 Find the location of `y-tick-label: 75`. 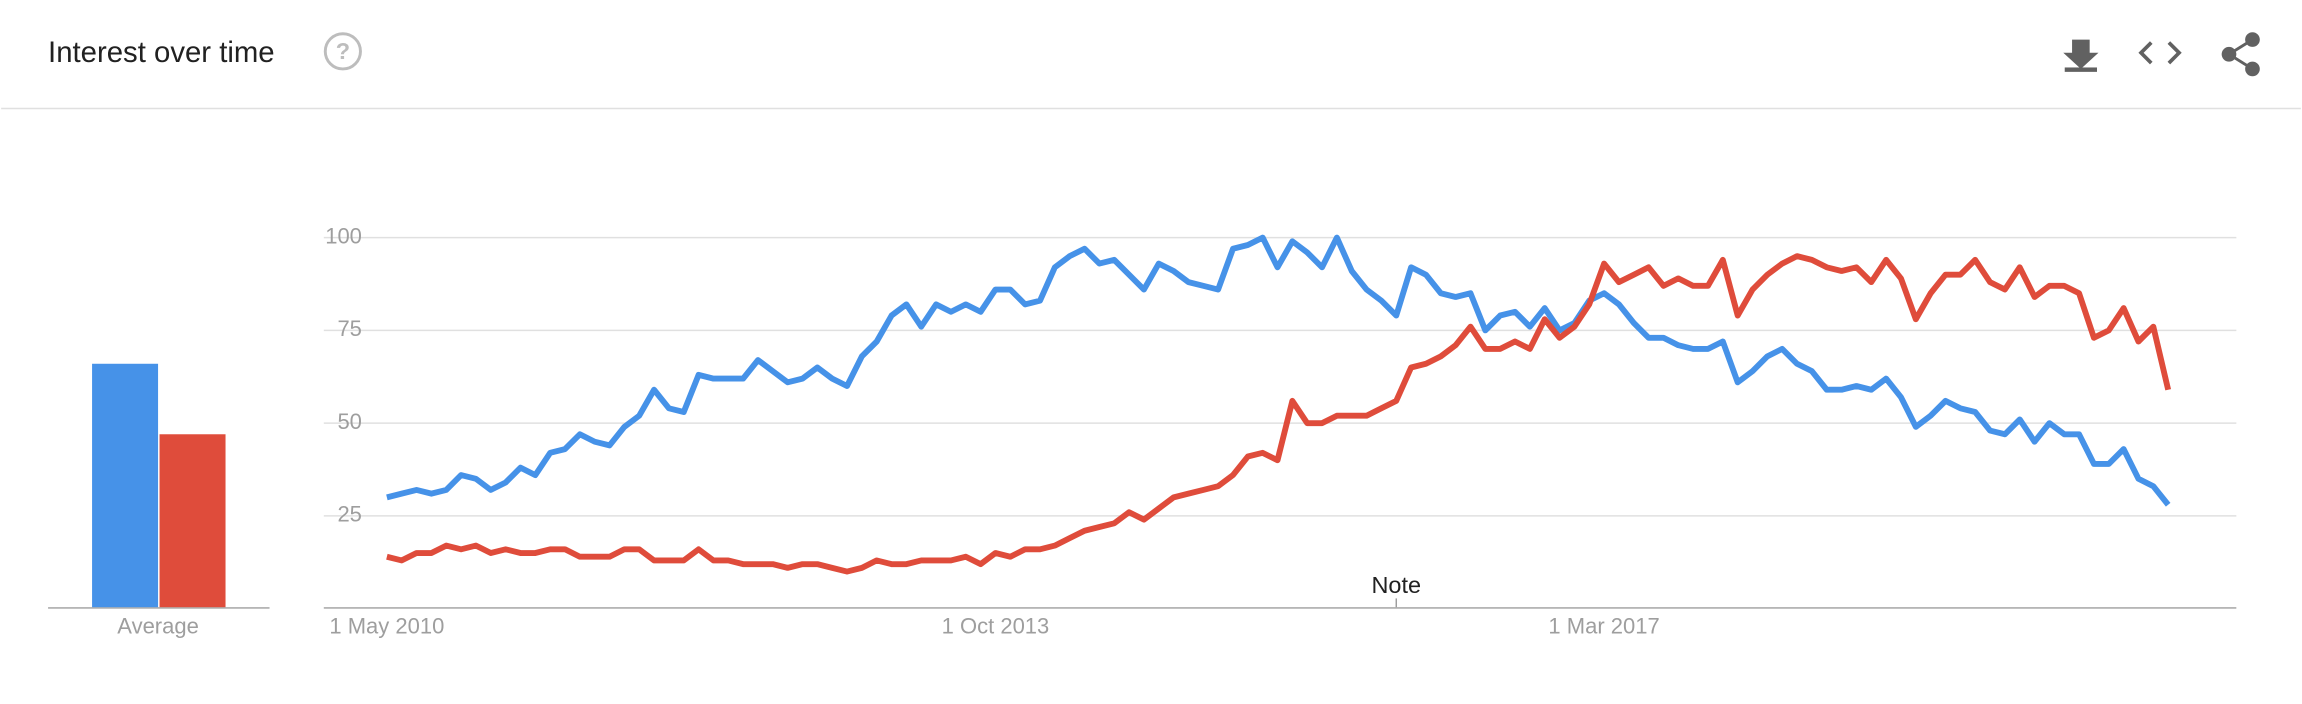

y-tick-label: 75 is located at coordinates (349, 328).